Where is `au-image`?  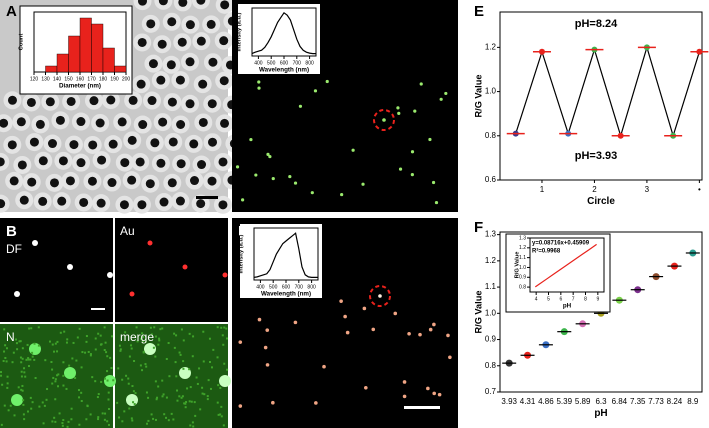
au-image is located at coordinates (171, 270).